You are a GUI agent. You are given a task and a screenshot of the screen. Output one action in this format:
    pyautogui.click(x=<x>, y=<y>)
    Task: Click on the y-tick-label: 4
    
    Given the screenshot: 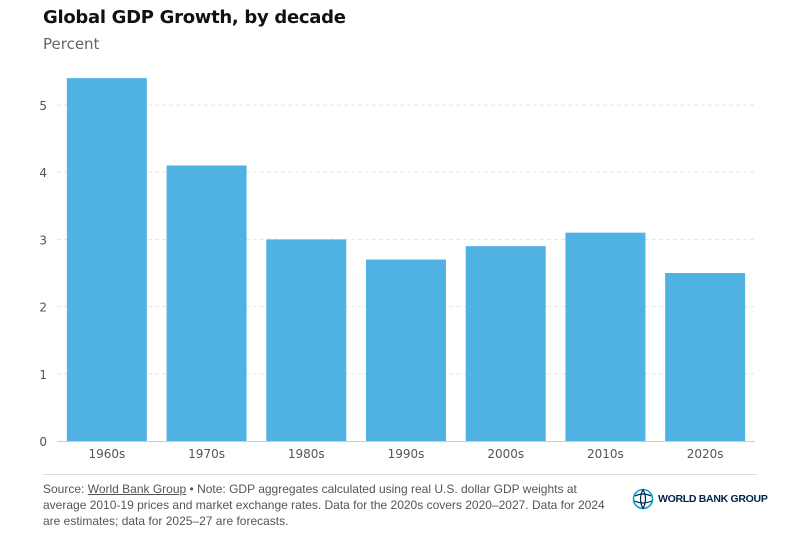 What is the action you would take?
    pyautogui.click(x=43, y=173)
    